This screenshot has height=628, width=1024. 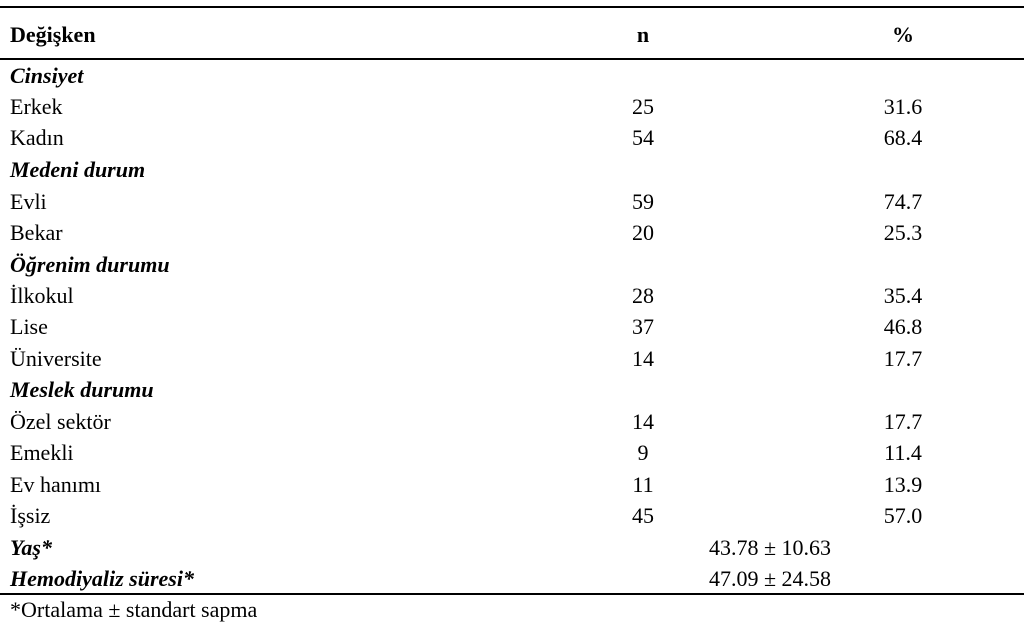 What do you see at coordinates (36, 232) in the screenshot?
I see `row-label: Bekar` at bounding box center [36, 232].